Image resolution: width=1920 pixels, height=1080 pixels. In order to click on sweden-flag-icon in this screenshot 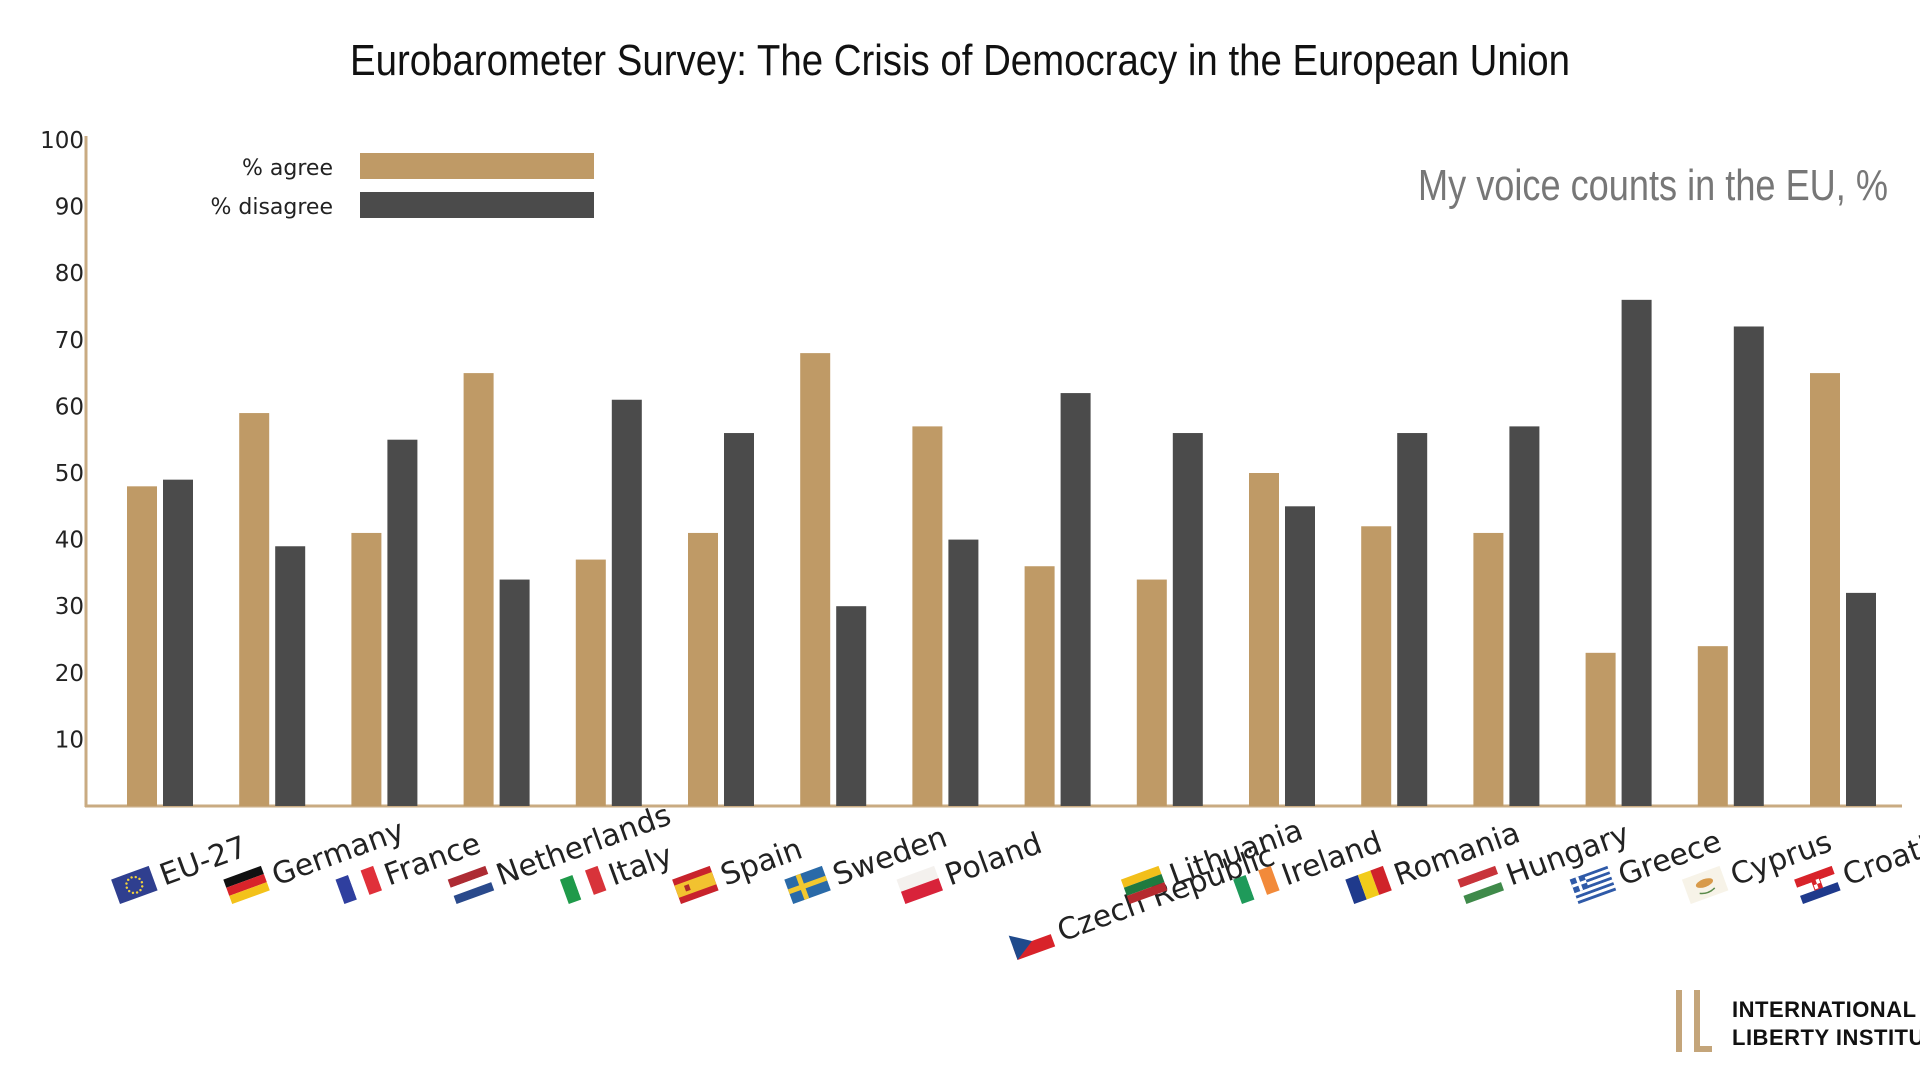, I will do `click(807, 884)`.